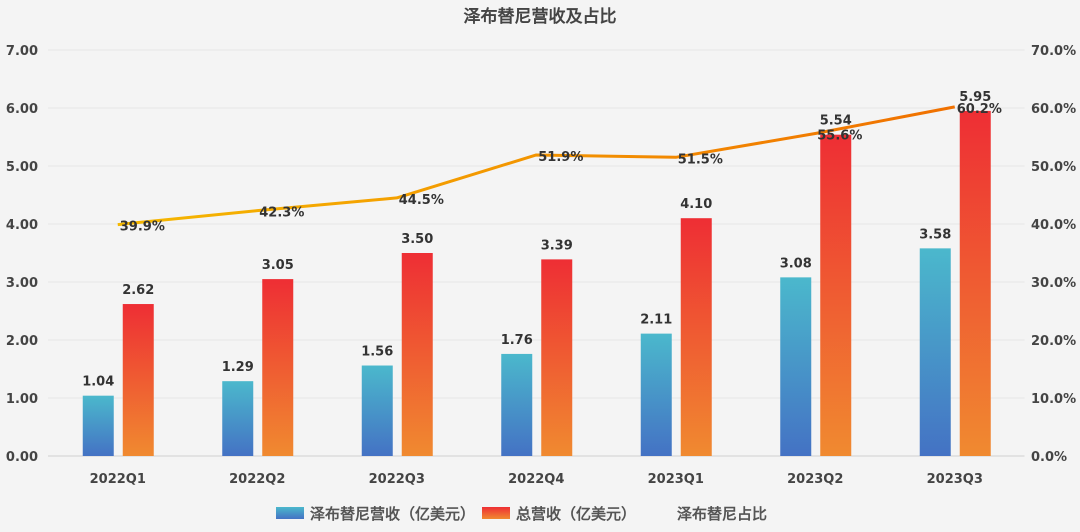 This screenshot has height=532, width=1080. What do you see at coordinates (560, 157) in the screenshot?
I see `data-label-share: 51.9%` at bounding box center [560, 157].